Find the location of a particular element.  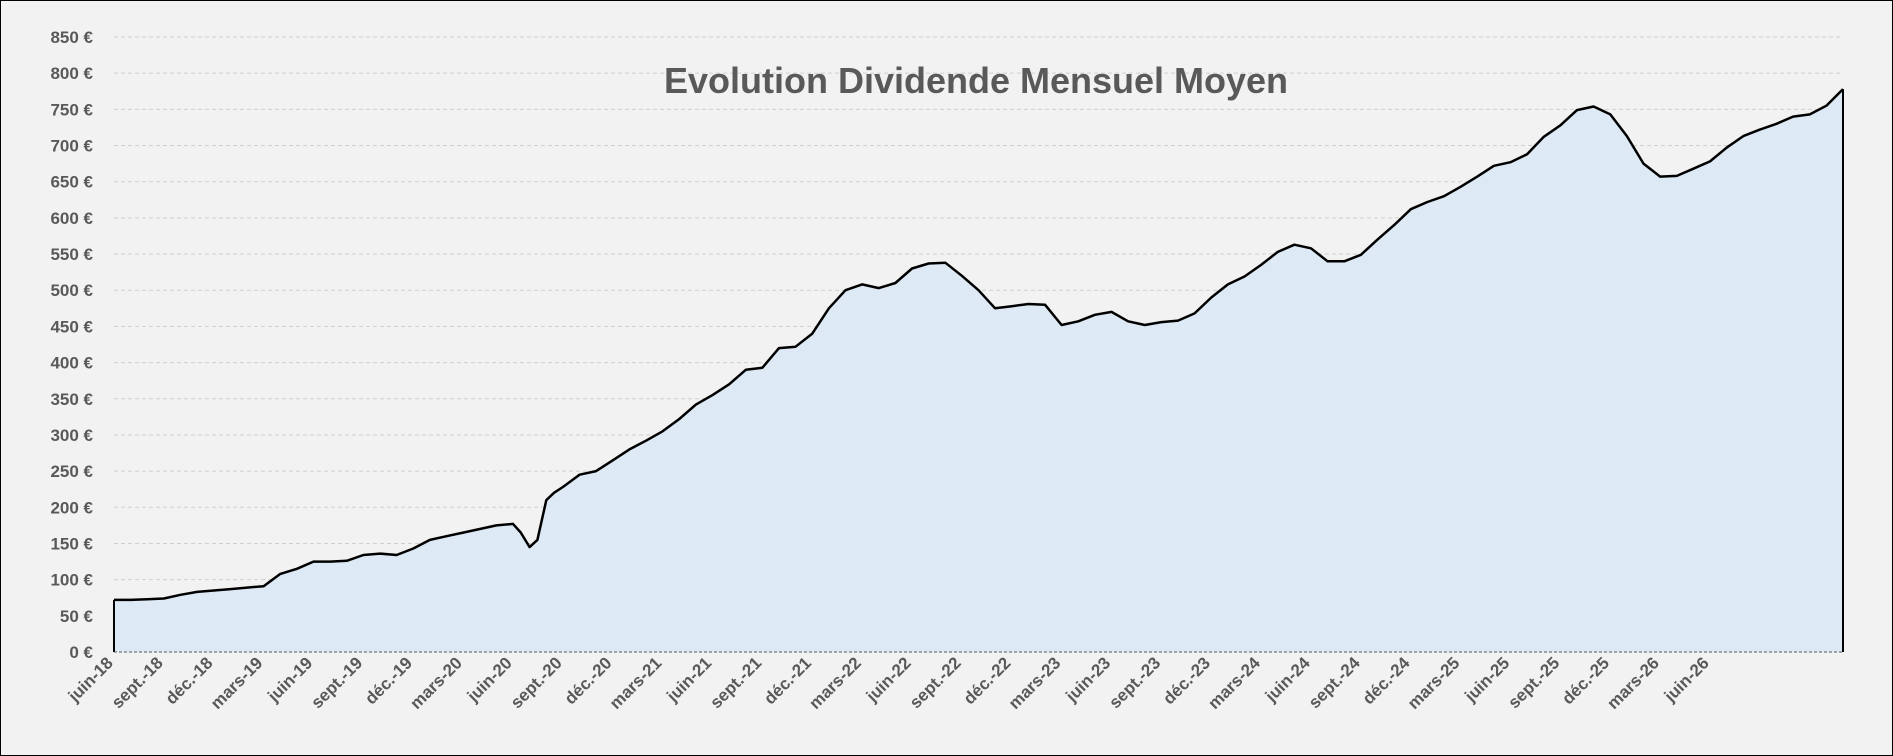

y-tick-label: 550 € is located at coordinates (71, 254).